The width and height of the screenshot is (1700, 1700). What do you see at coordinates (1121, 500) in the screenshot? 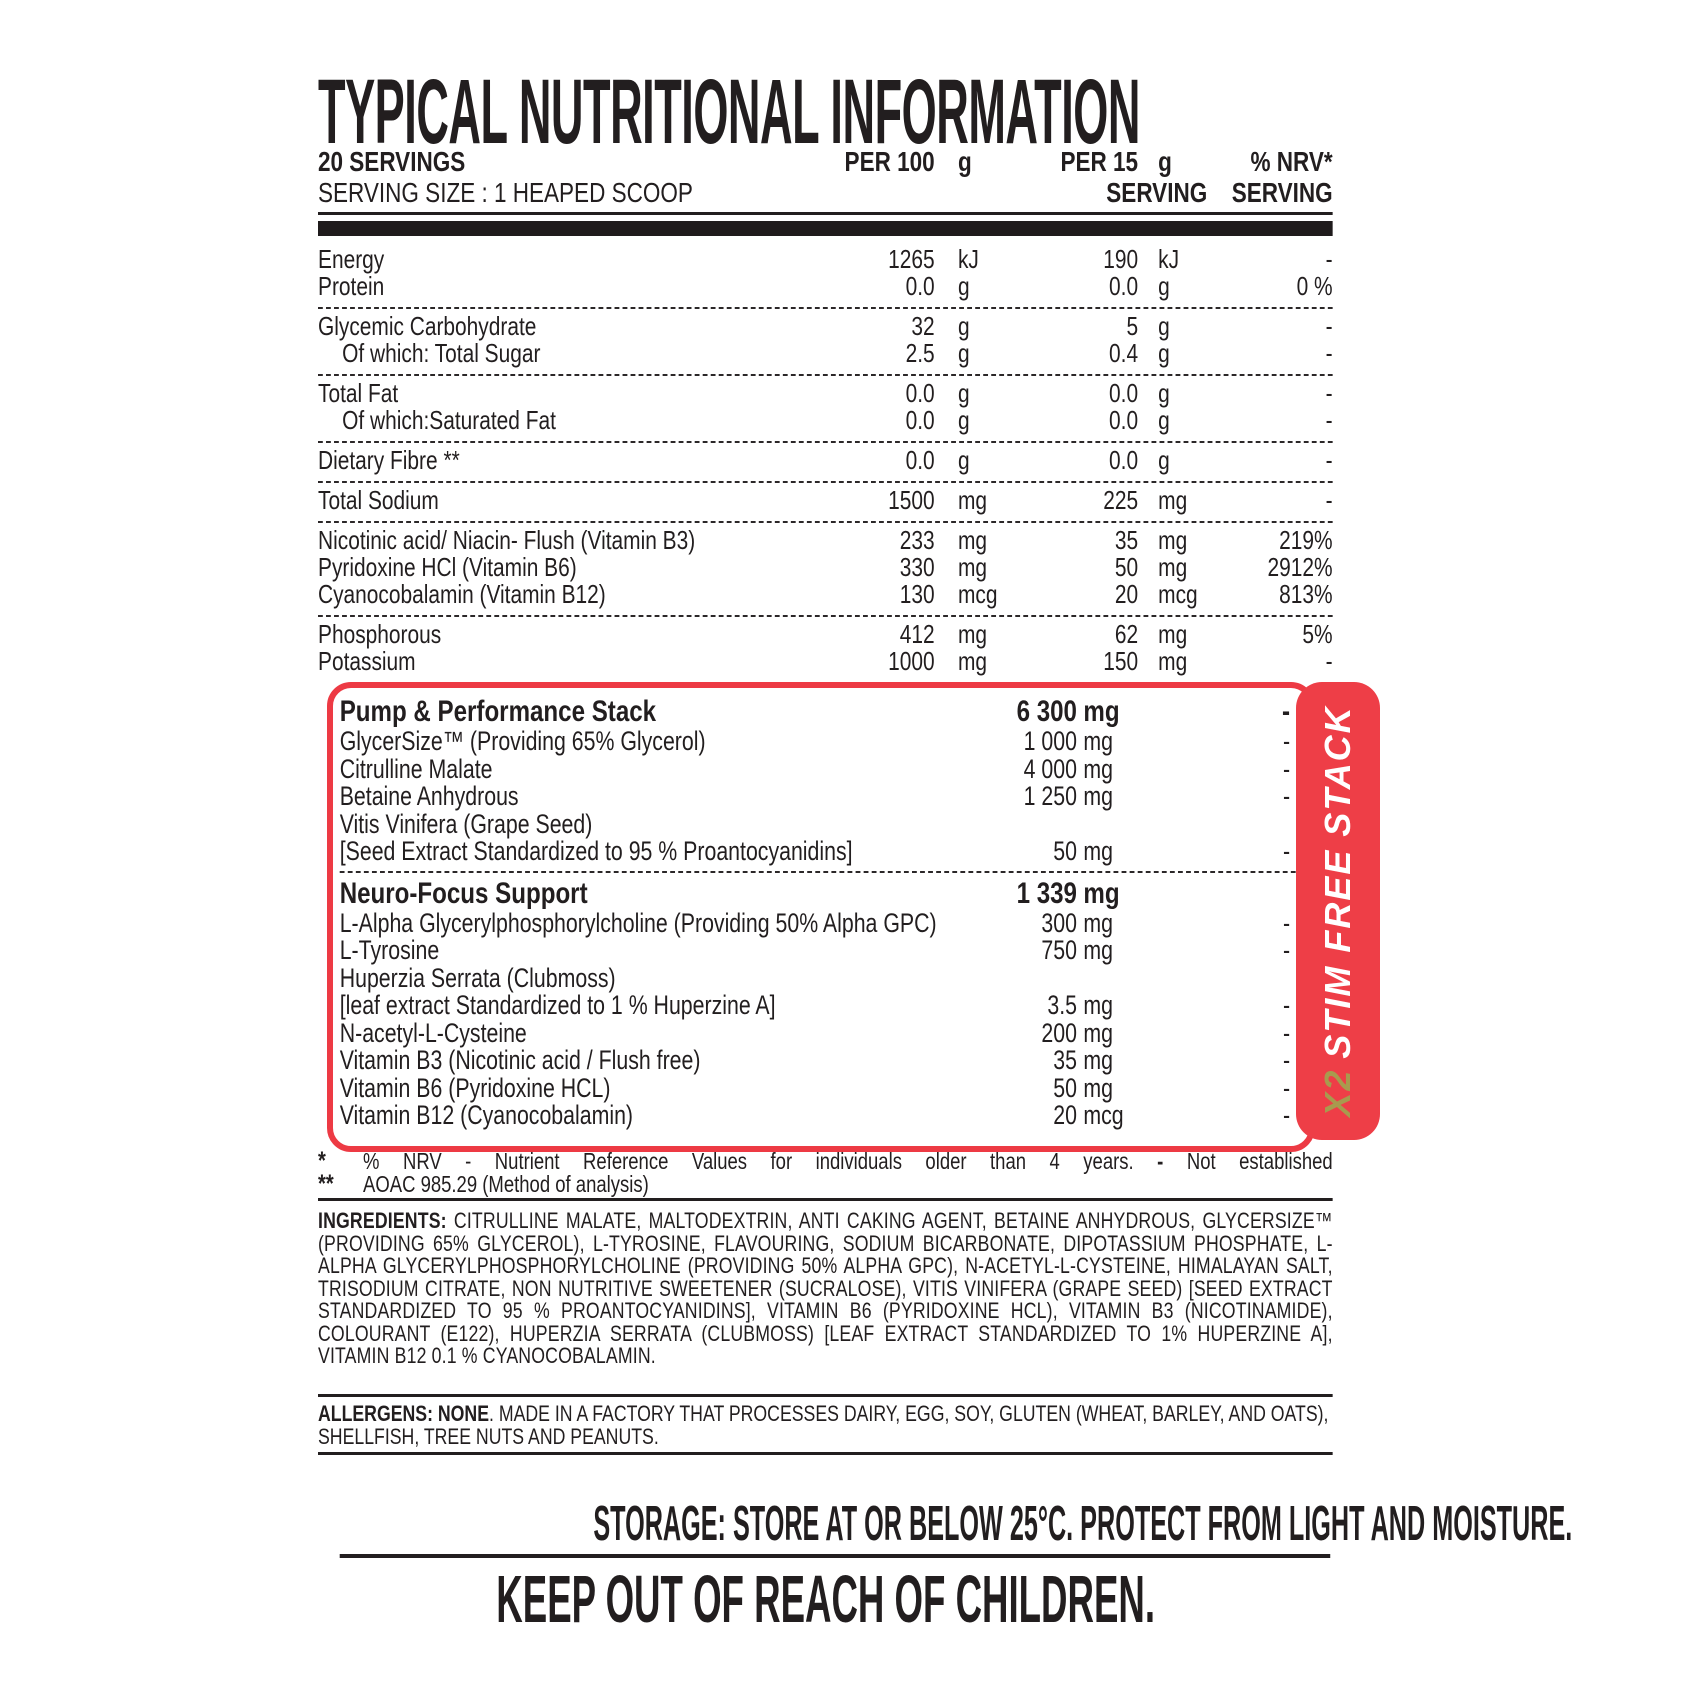
I see `per15-value: 225` at bounding box center [1121, 500].